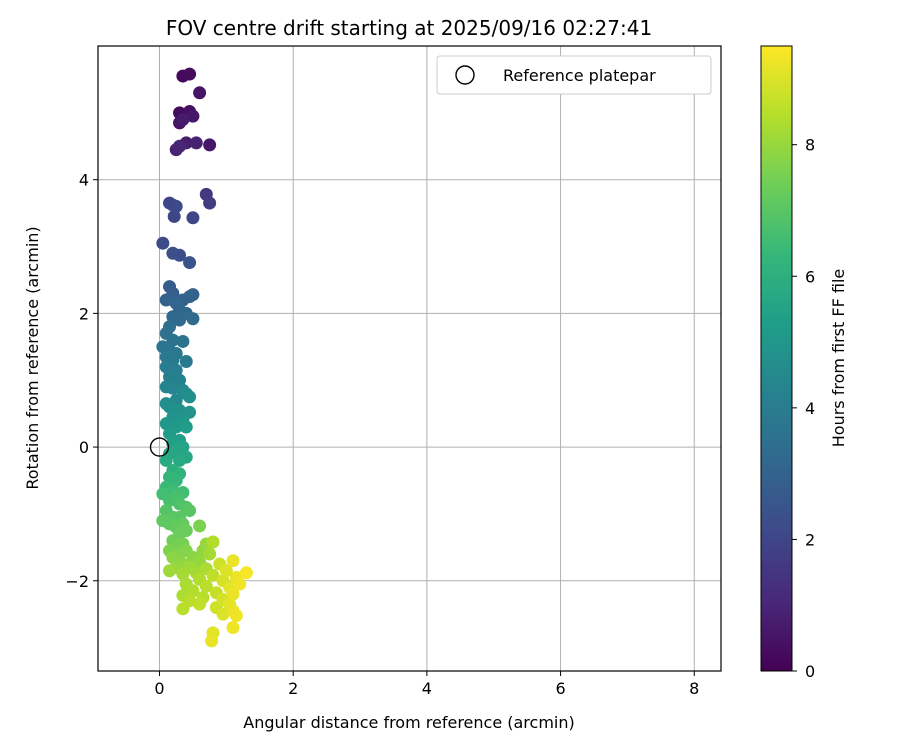 The width and height of the screenshot is (900, 750). I want to click on legend-label: Reference platepar, so click(579, 75).